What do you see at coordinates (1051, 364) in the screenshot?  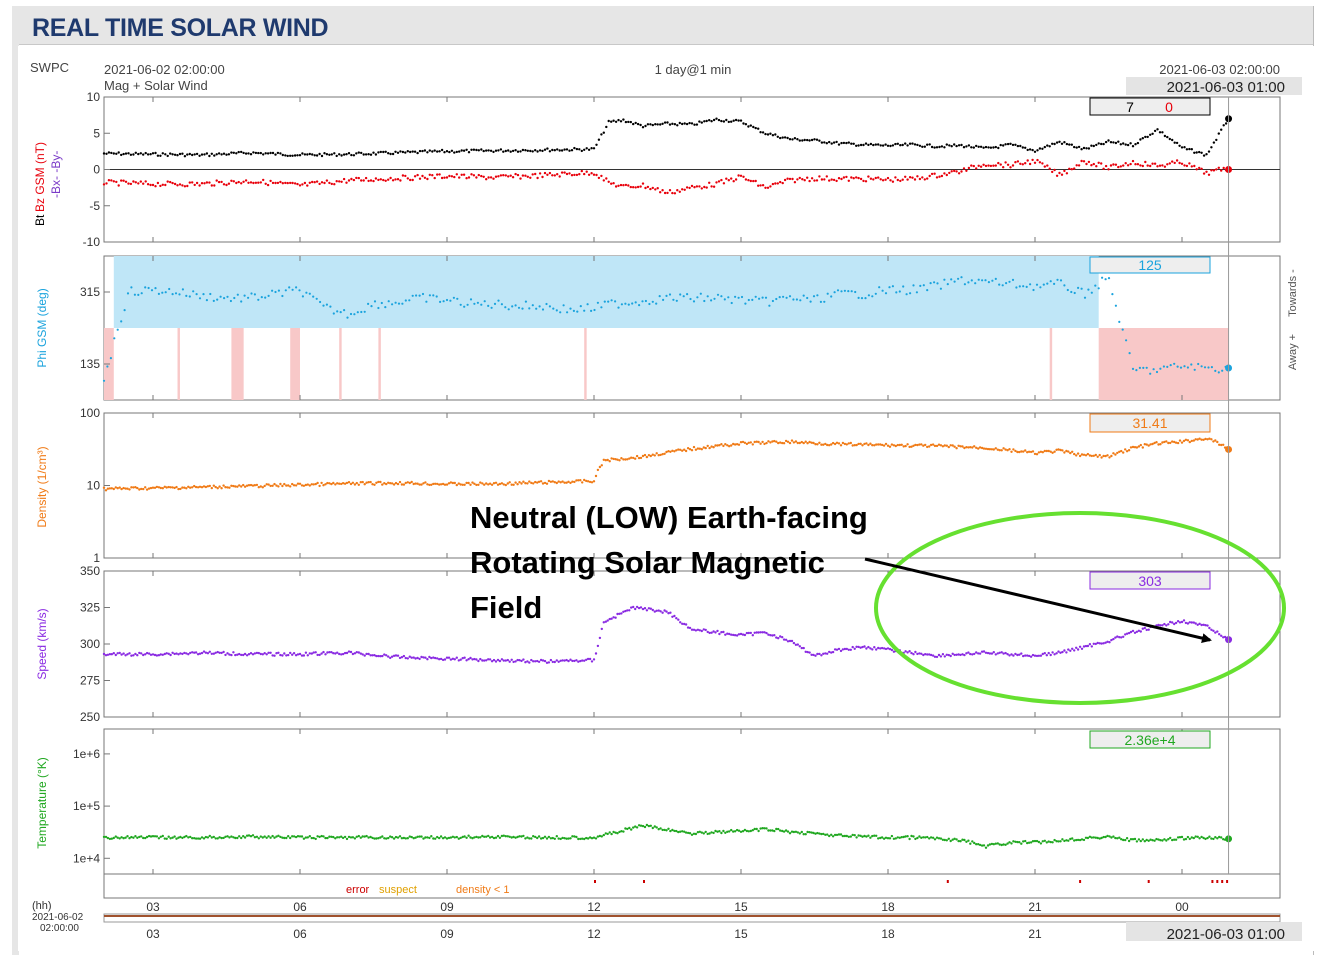 I see `phi-away-band` at bounding box center [1051, 364].